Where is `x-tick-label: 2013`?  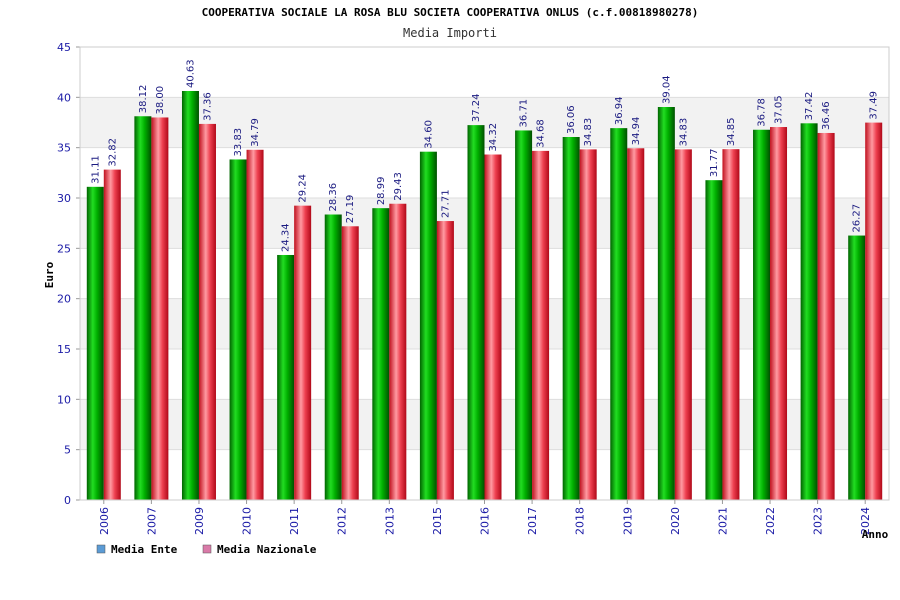 x-tick-label: 2013 is located at coordinates (389, 521).